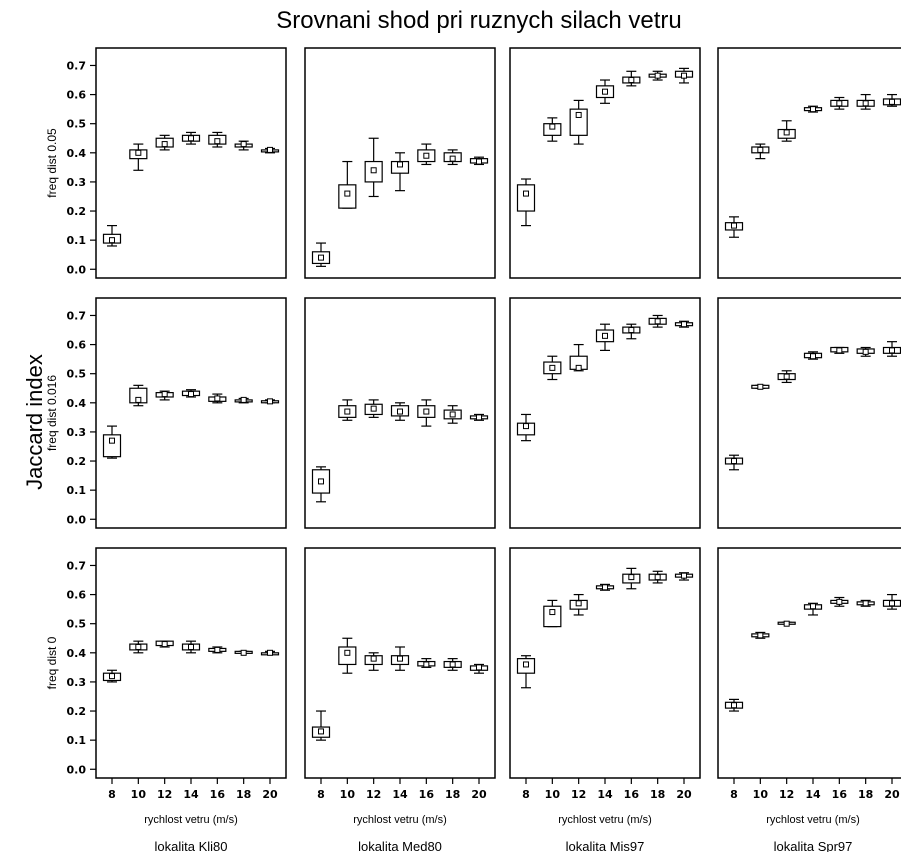 The width and height of the screenshot is (901, 852). What do you see at coordinates (77, 65) in the screenshot?
I see `y-tick-label: 0.7` at bounding box center [77, 65].